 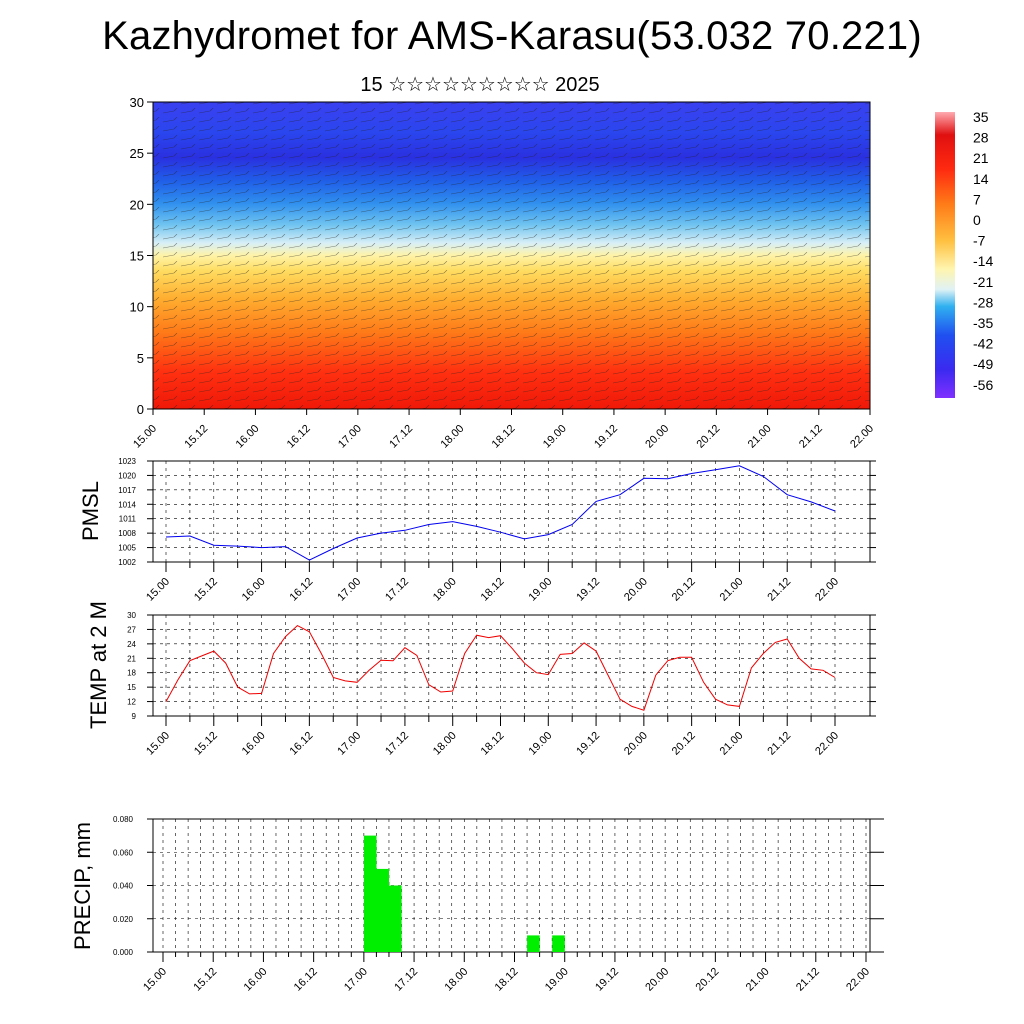 What do you see at coordinates (382, 910) in the screenshot?
I see `precip-bar-17.03` at bounding box center [382, 910].